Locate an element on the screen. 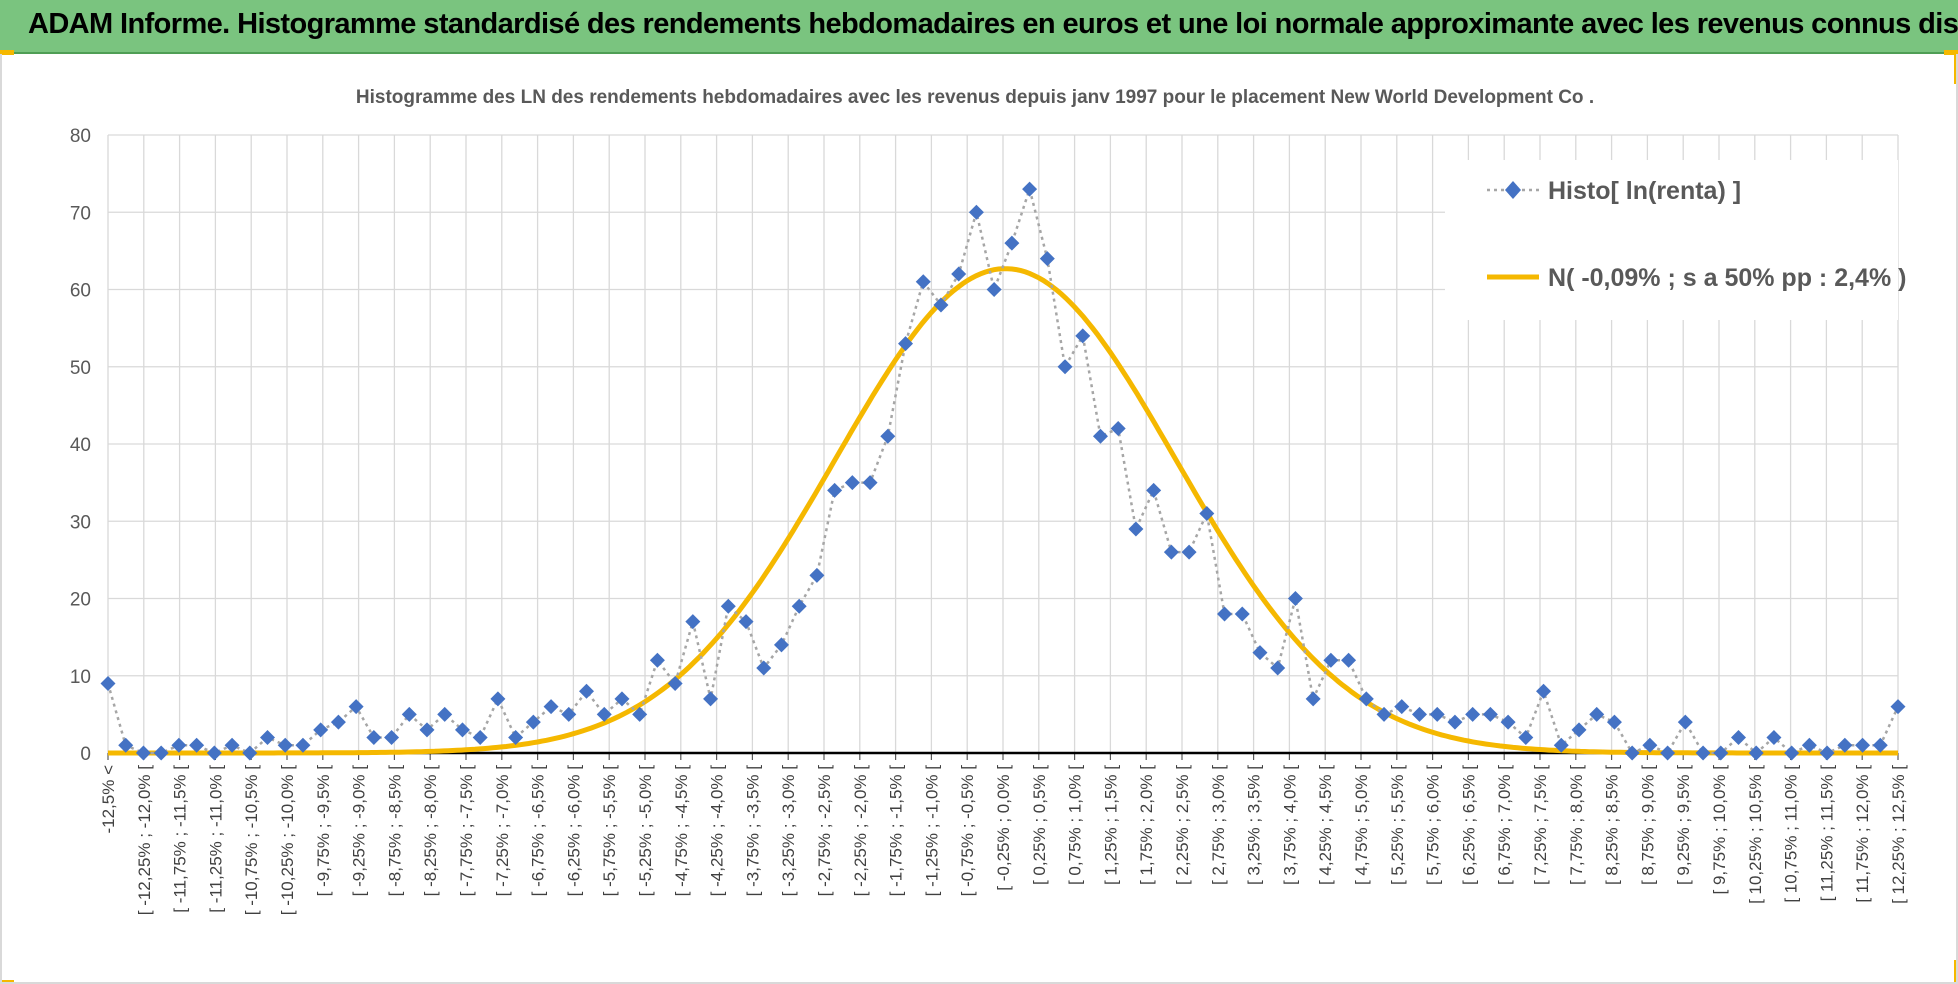 The height and width of the screenshot is (984, 1958). x-tick-label: [ -3,75% ; -3,5% [ is located at coordinates (752, 831).